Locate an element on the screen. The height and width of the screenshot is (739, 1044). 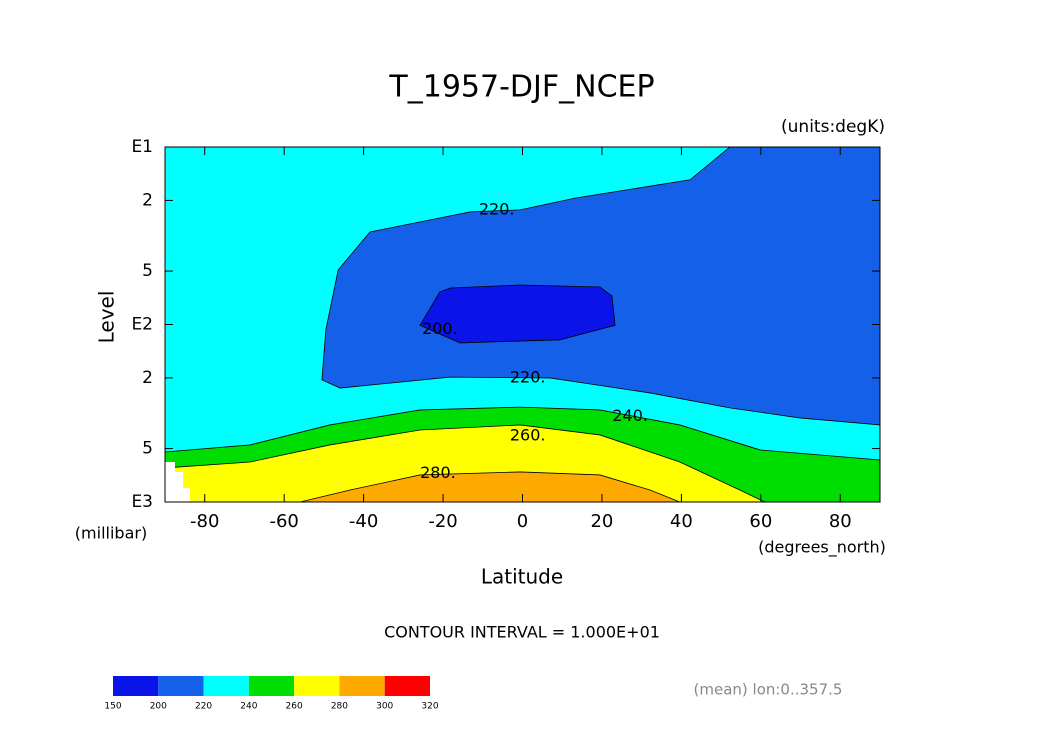
colorbar-label: 220 is located at coordinates (203, 707).